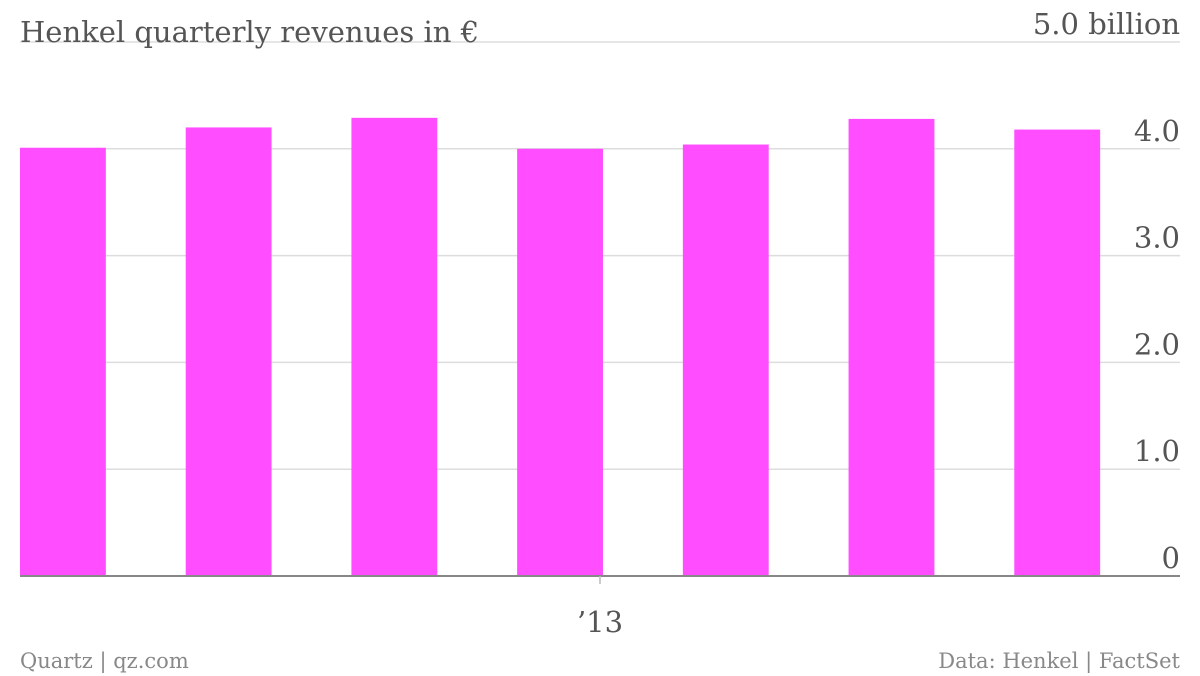 Image resolution: width=1200 pixels, height=676 pixels. I want to click on y-tick-label: 2.0, so click(1157, 344).